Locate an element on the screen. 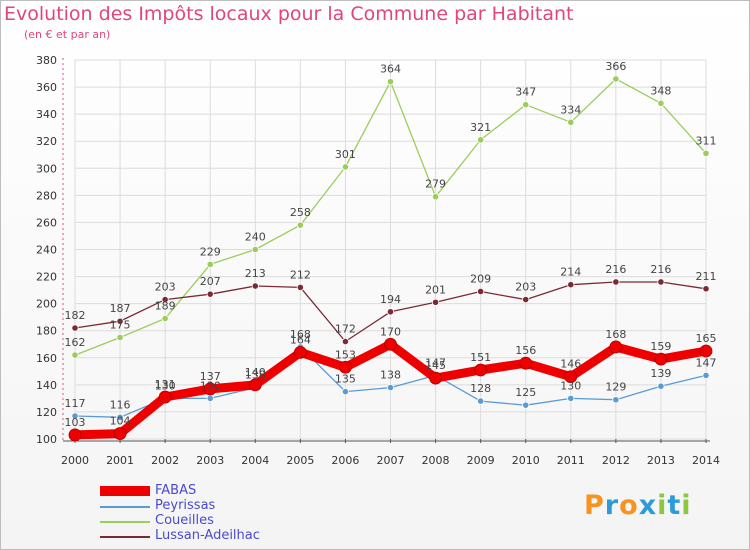 The width and height of the screenshot is (750, 550). logo-letter: r is located at coordinates (612, 505).